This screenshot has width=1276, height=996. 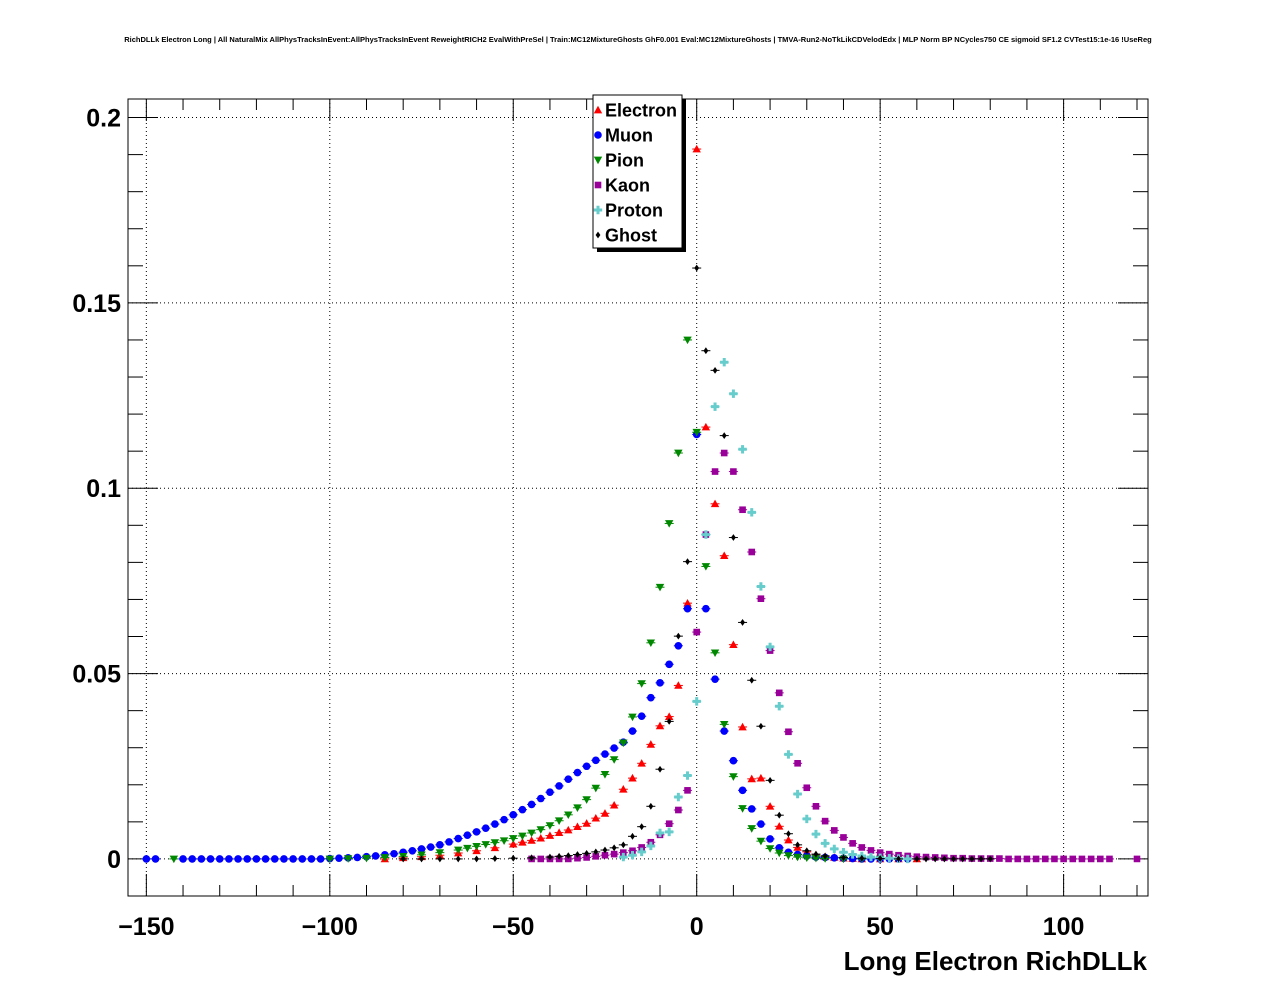 What do you see at coordinates (598, 235) in the screenshot?
I see `legend-marker-ghost` at bounding box center [598, 235].